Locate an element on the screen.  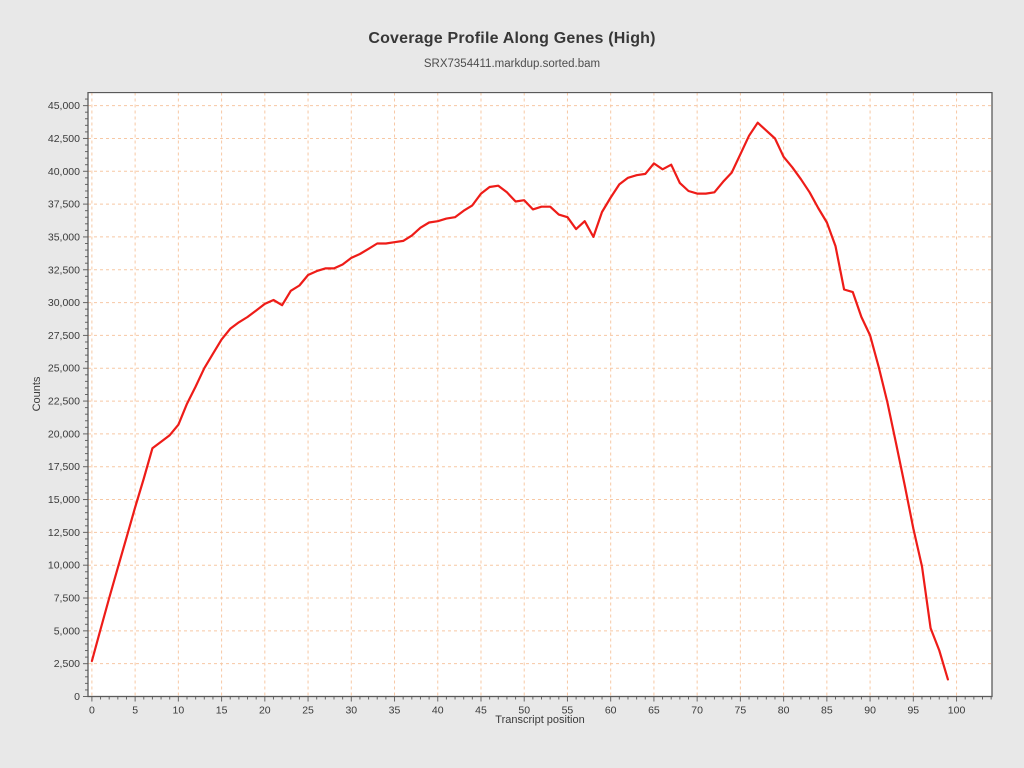
y-tick-label: 7,500 is located at coordinates (67, 599).